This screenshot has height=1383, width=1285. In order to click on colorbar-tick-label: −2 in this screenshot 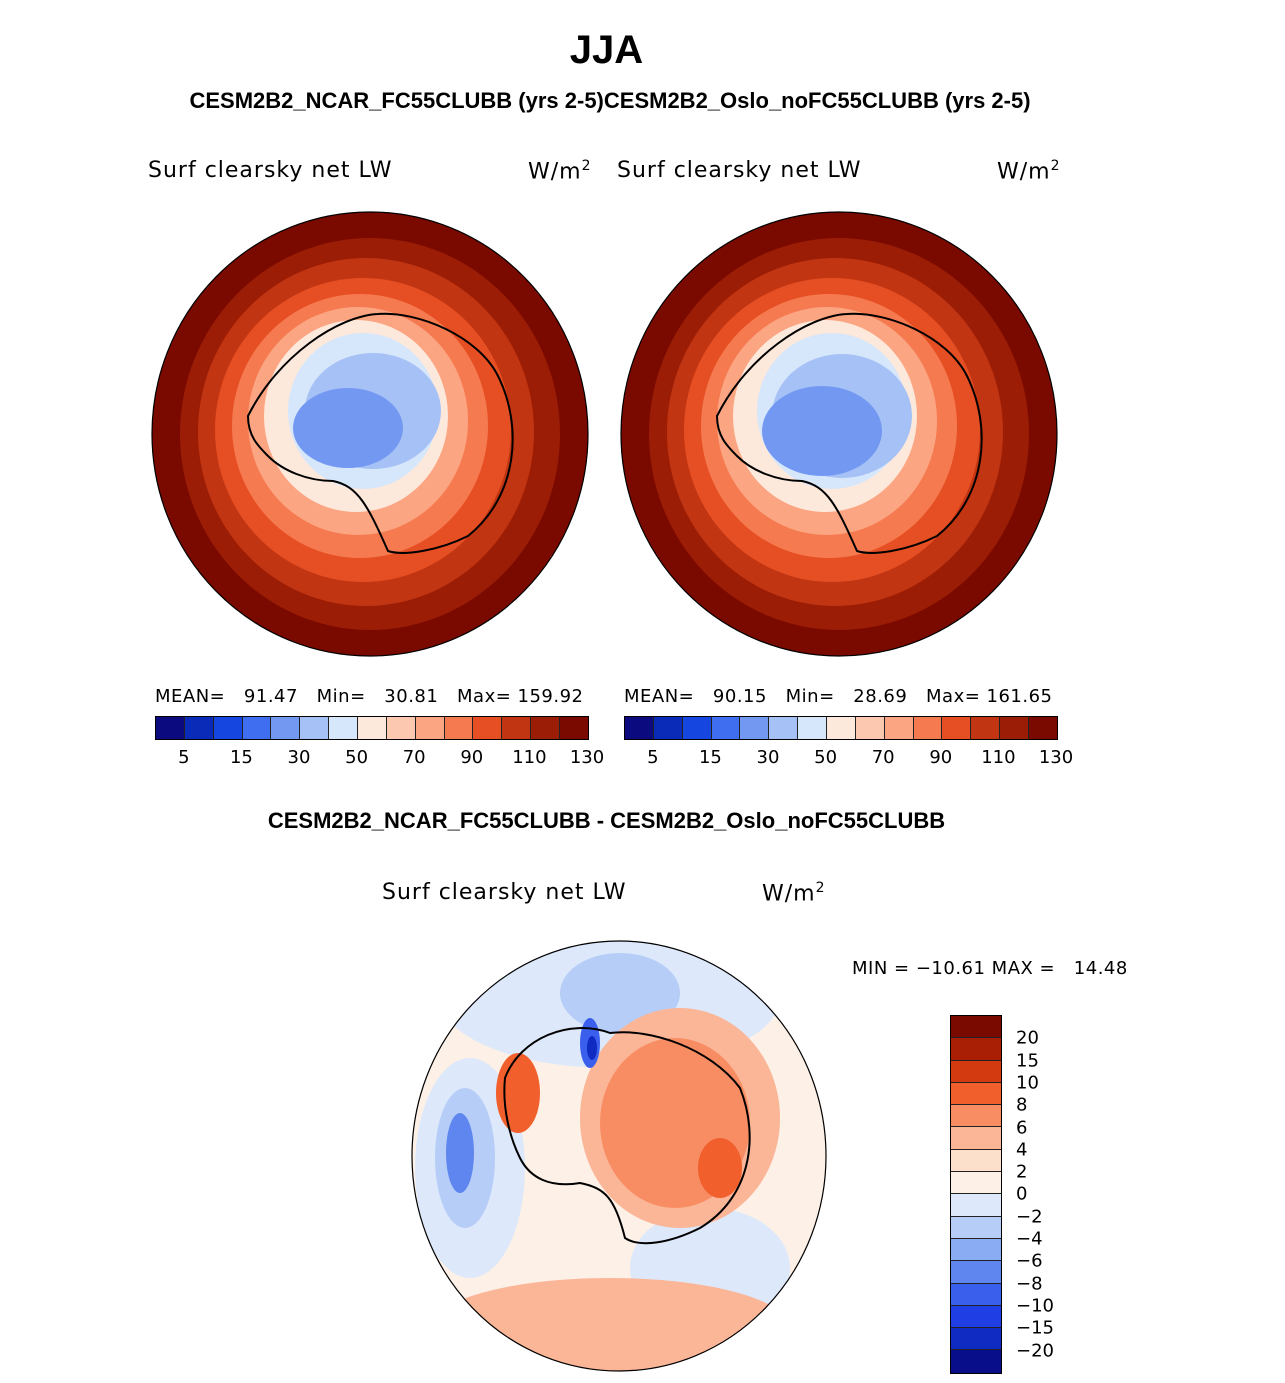, I will do `click(1029, 1217)`.